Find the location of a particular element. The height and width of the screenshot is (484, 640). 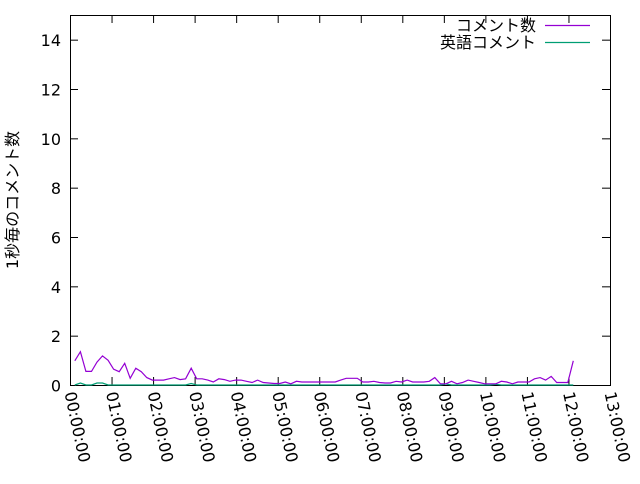

x-tick-label: 13:00:00 is located at coordinates (618, 427).